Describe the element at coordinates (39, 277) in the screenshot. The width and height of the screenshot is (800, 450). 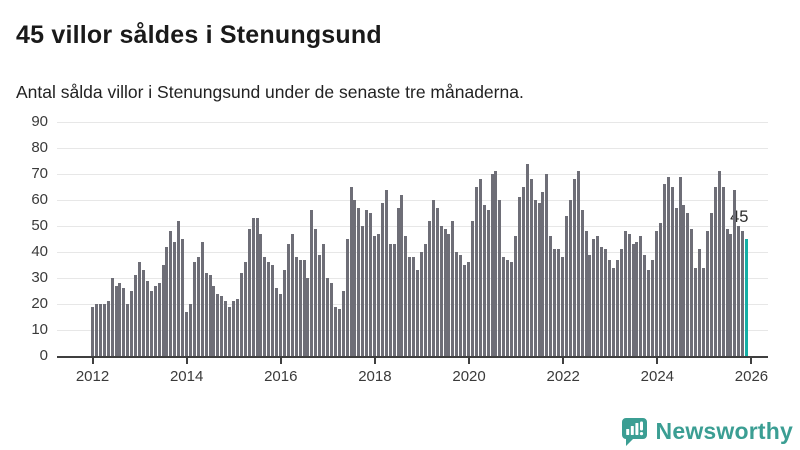
I see `y-axis-label-30: 30` at that location.